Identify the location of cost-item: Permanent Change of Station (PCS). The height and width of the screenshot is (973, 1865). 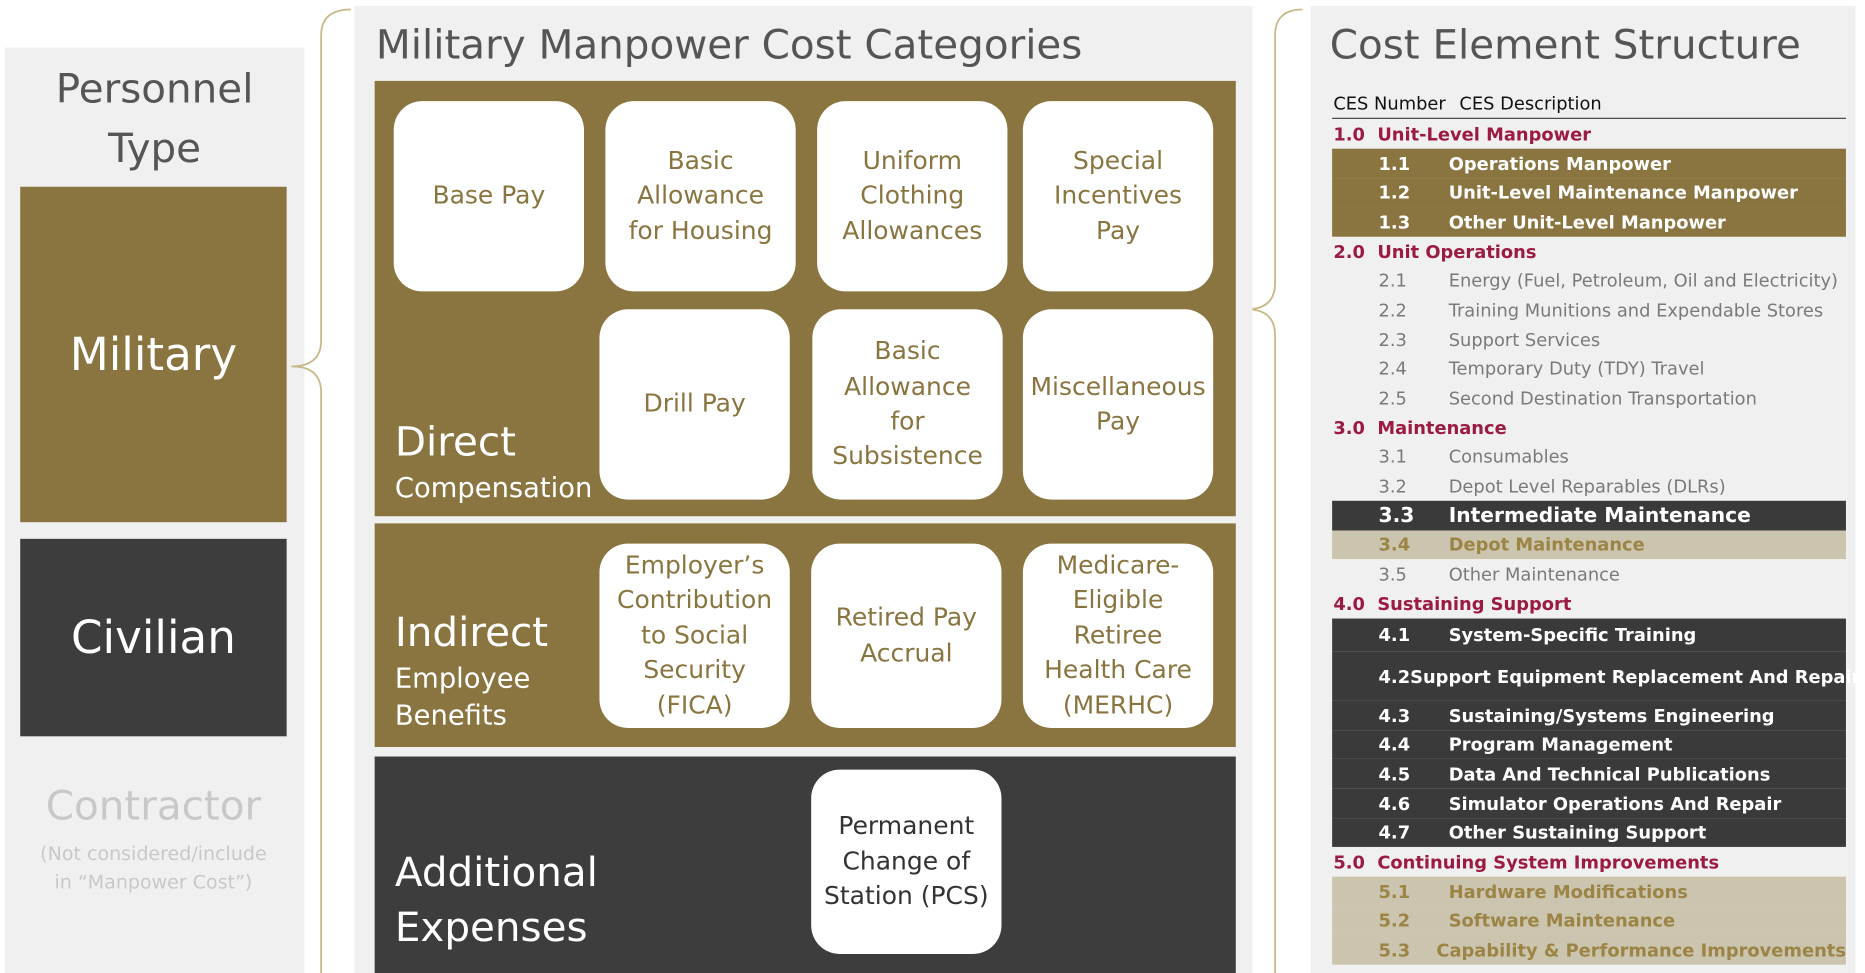
(906, 861).